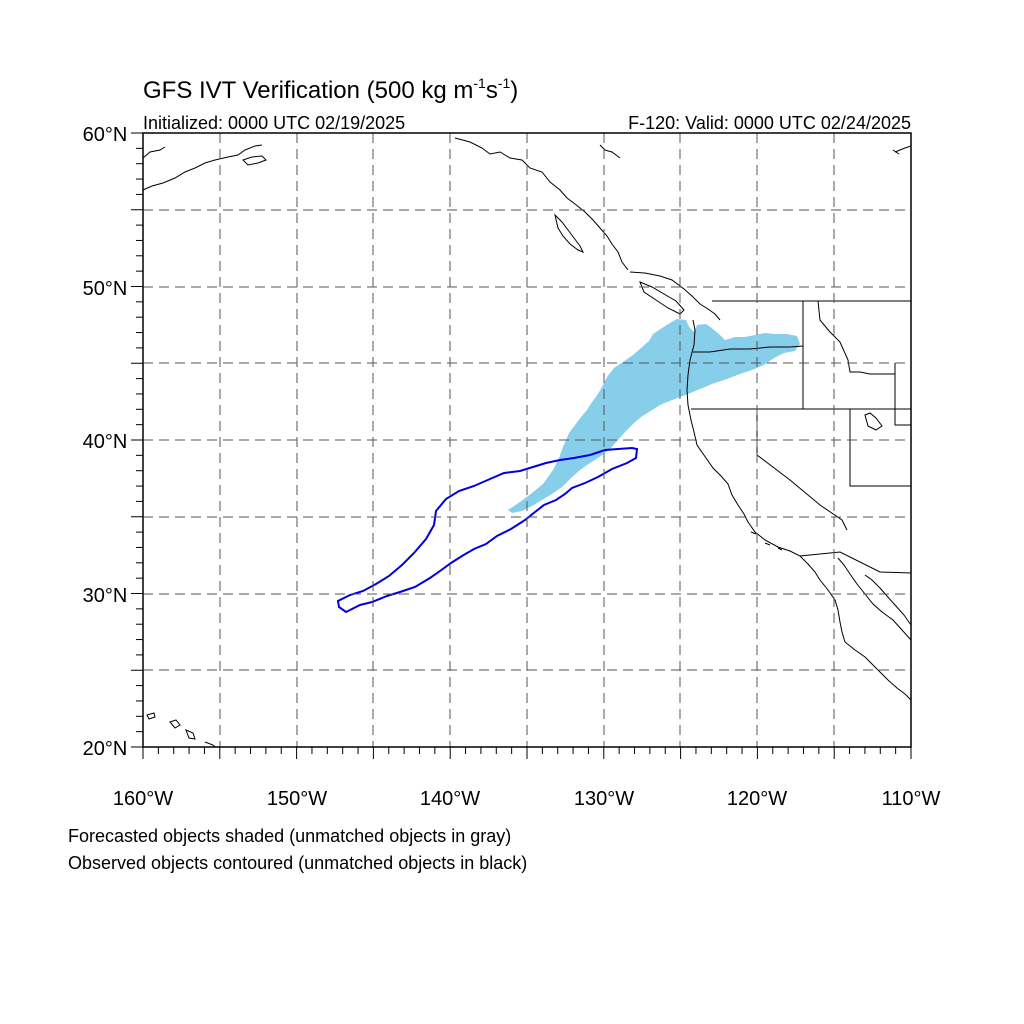  I want to click on coastline-bc, so click(675, 296).